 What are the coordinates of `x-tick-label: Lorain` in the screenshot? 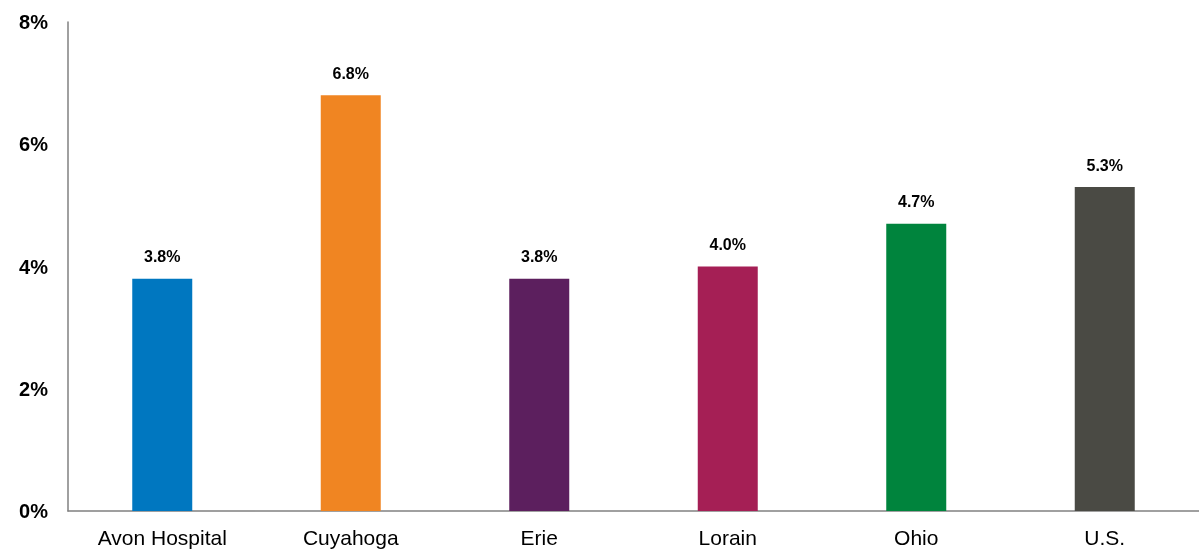 It's located at (727, 537).